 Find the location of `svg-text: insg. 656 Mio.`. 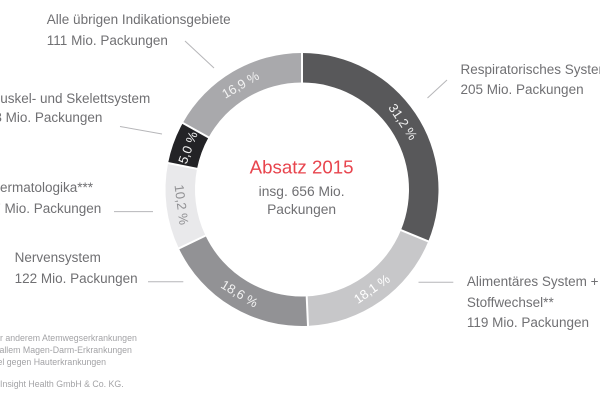

svg-text: insg. 656 Mio. is located at coordinates (302, 191).